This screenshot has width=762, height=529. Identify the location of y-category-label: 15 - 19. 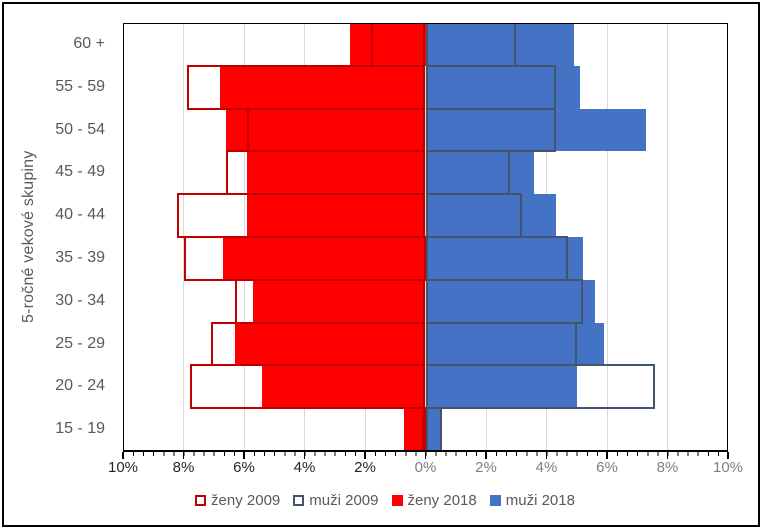
(80, 429).